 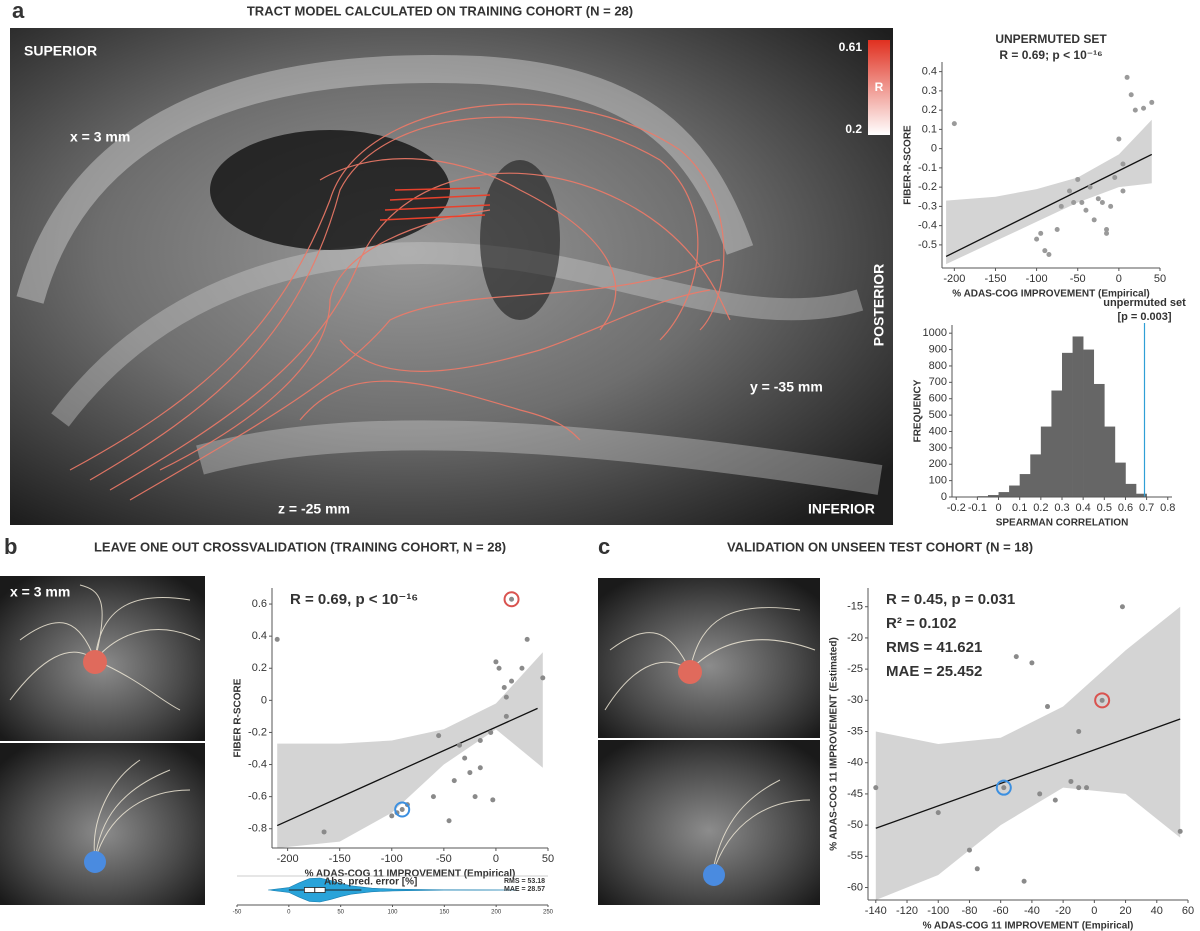 What do you see at coordinates (934, 671) in the screenshot?
I see `annotation: MAE = 25.452` at bounding box center [934, 671].